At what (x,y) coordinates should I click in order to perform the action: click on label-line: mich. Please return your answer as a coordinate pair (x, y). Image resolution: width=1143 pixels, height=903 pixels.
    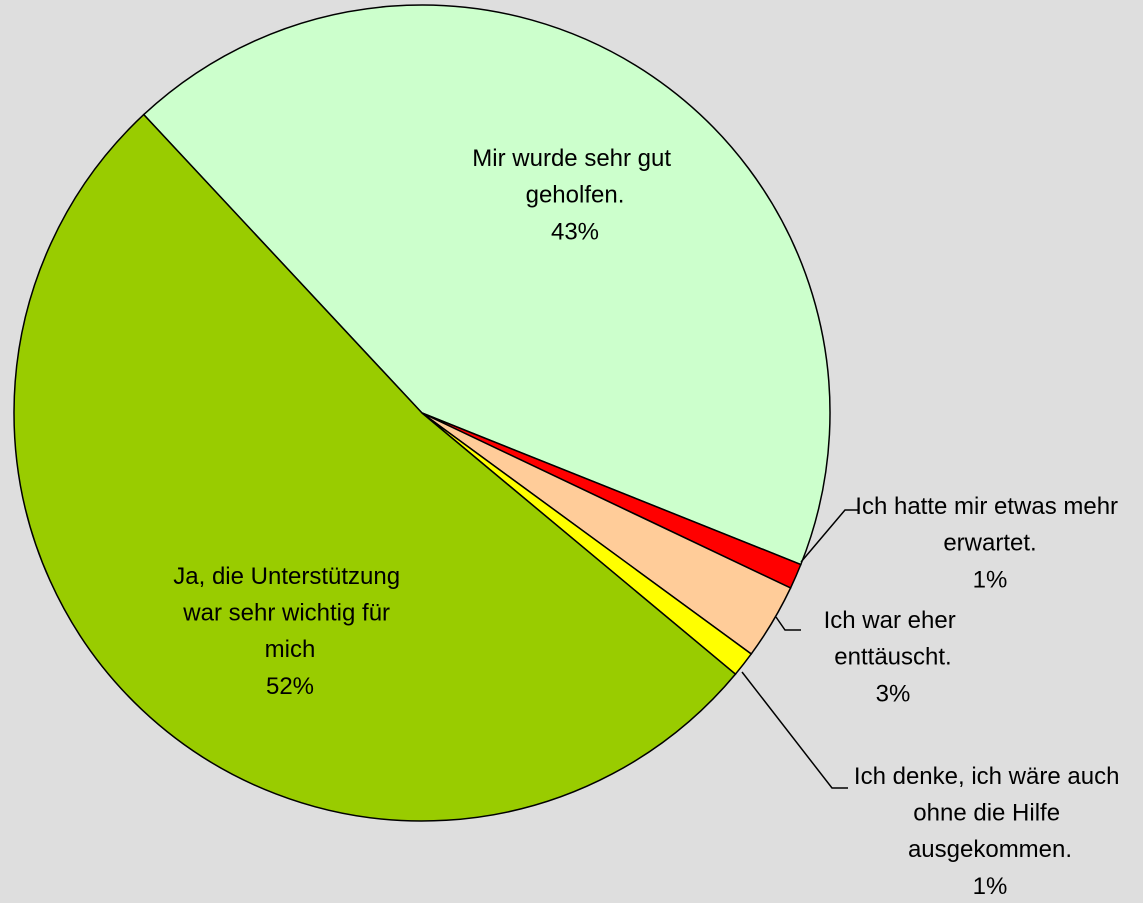
    Looking at the image, I should click on (290, 649).